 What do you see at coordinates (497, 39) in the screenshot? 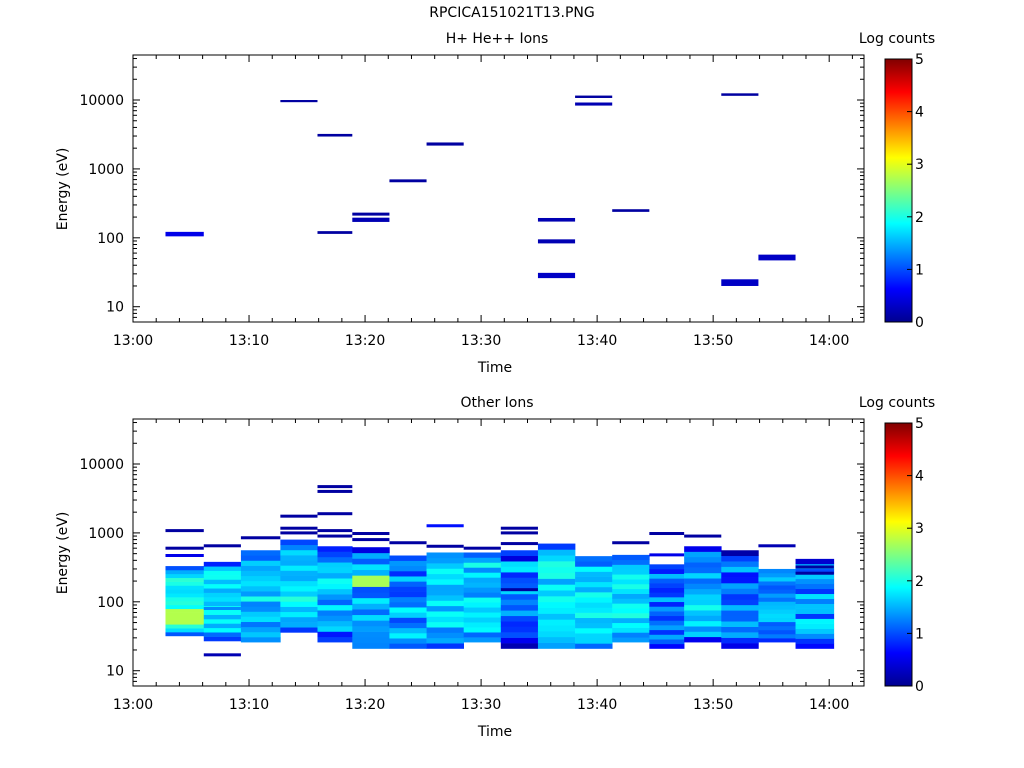
I see `h-he-ions-title: H+ He++ Ions` at bounding box center [497, 39].